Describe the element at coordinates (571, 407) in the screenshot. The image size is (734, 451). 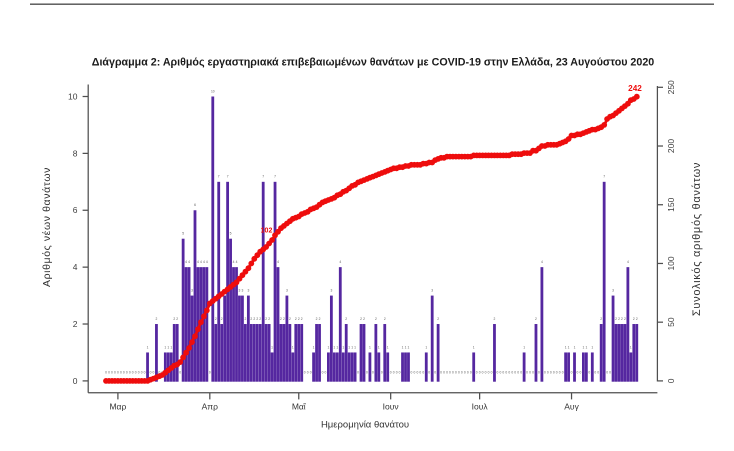
I see `svg-text: Αυγ` at that location.